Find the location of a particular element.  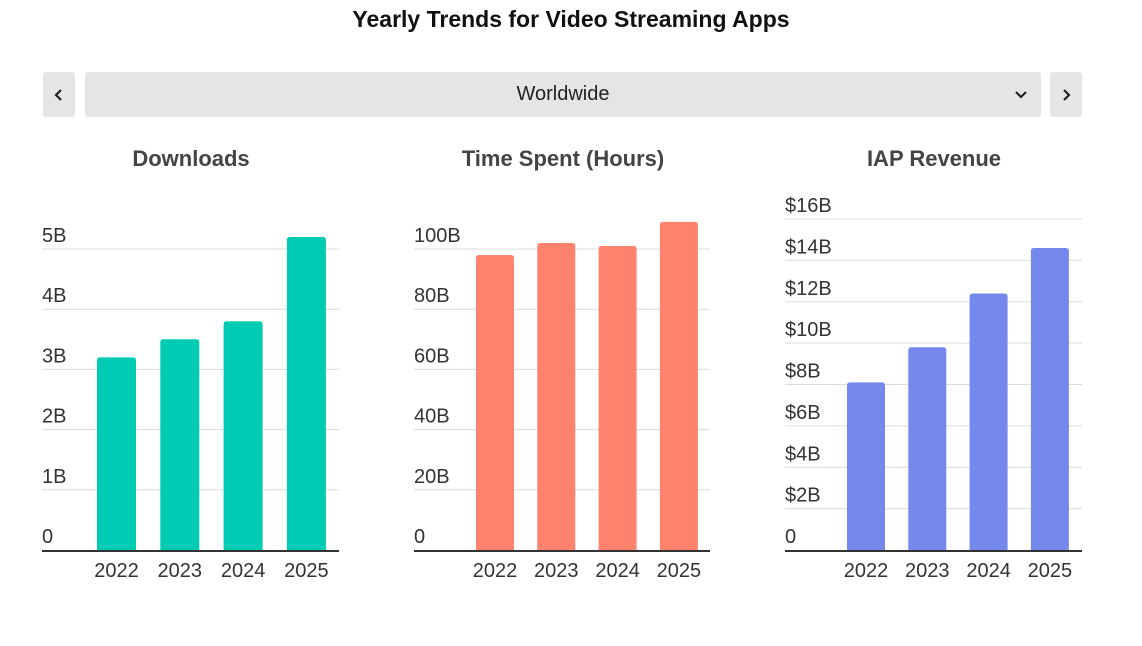

downloads-y-tick-label: 2B is located at coordinates (54, 417).